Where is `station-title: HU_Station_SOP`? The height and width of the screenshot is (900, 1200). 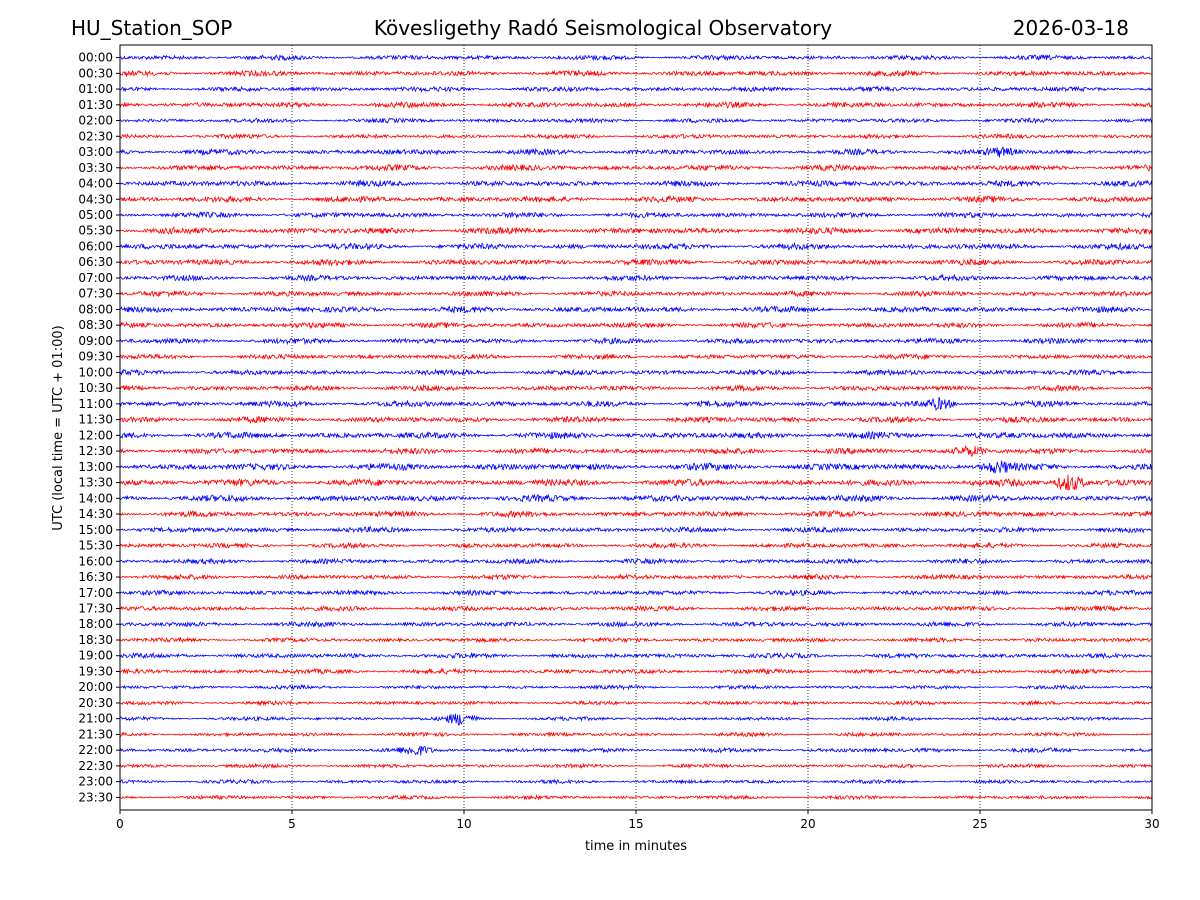 station-title: HU_Station_SOP is located at coordinates (151, 28).